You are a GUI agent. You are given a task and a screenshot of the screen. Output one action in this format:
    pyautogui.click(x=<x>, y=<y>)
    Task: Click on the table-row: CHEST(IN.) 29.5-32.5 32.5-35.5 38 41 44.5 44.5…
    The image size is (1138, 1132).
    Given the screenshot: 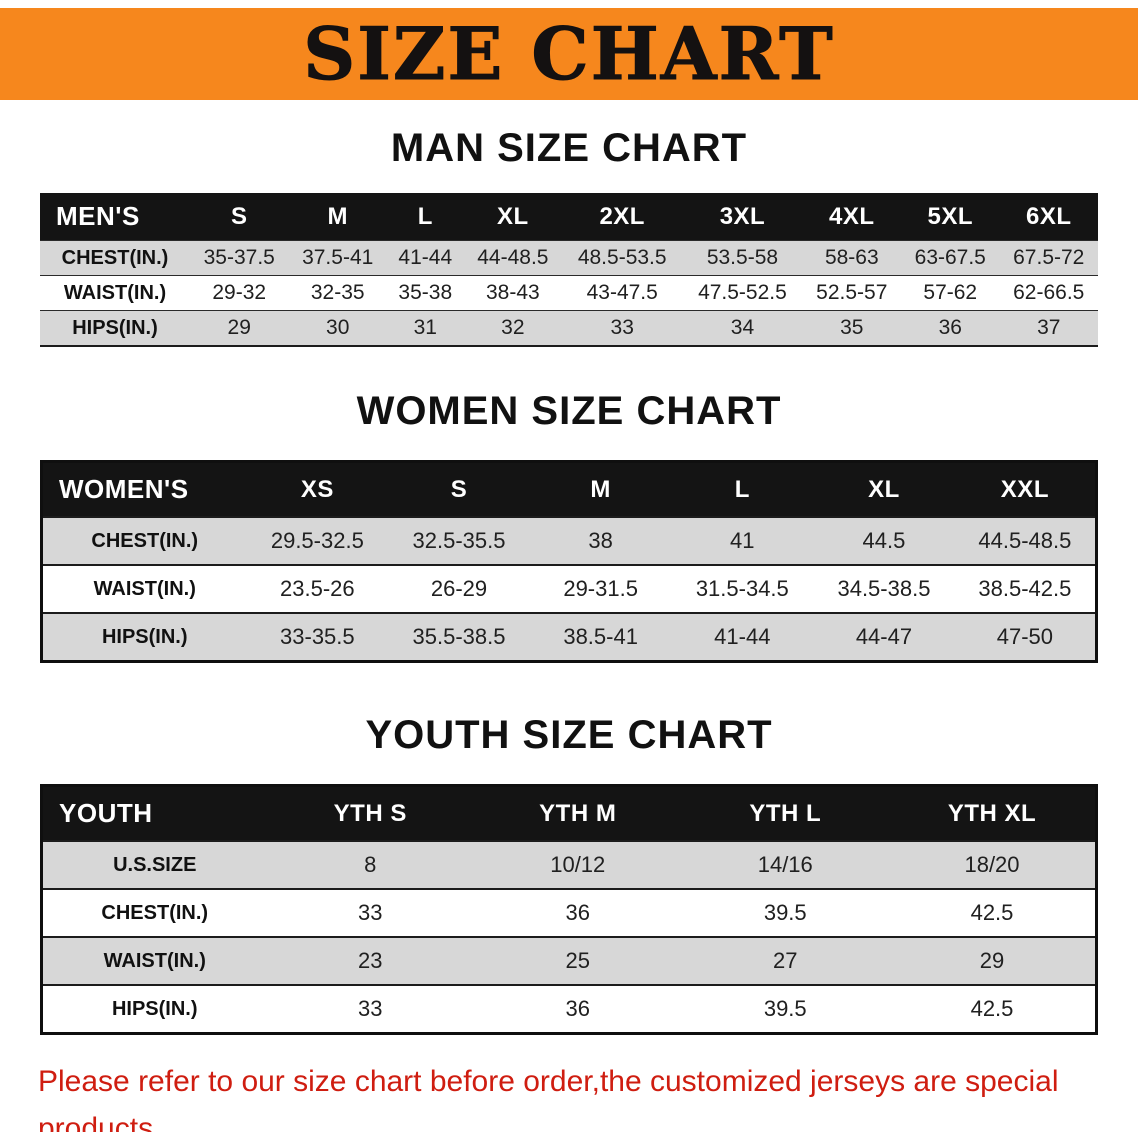 What is the action you would take?
    pyautogui.click(x=569, y=540)
    